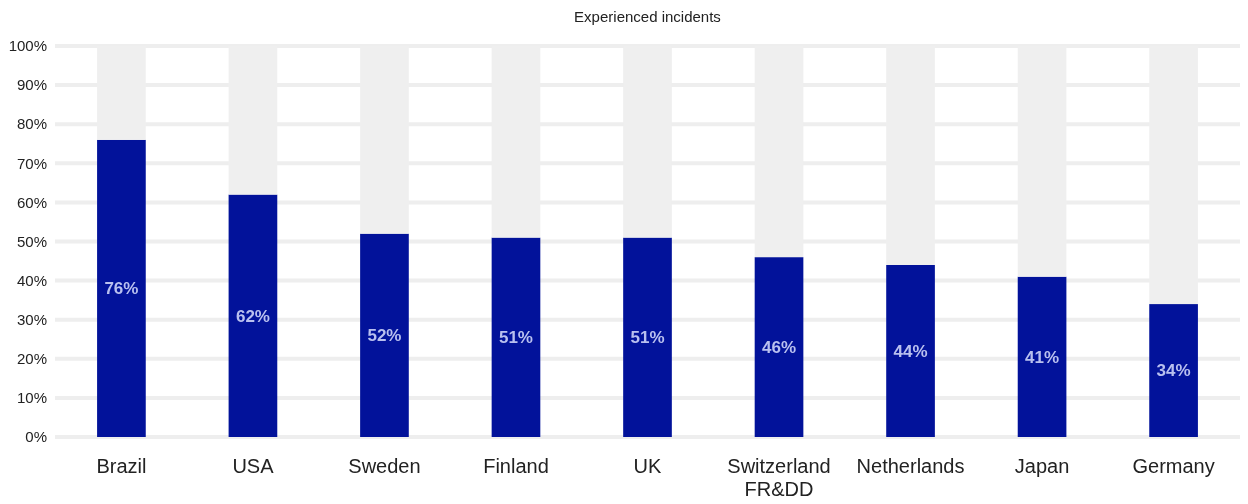 The image size is (1248, 504). I want to click on x-tick-label: USA, so click(253, 466).